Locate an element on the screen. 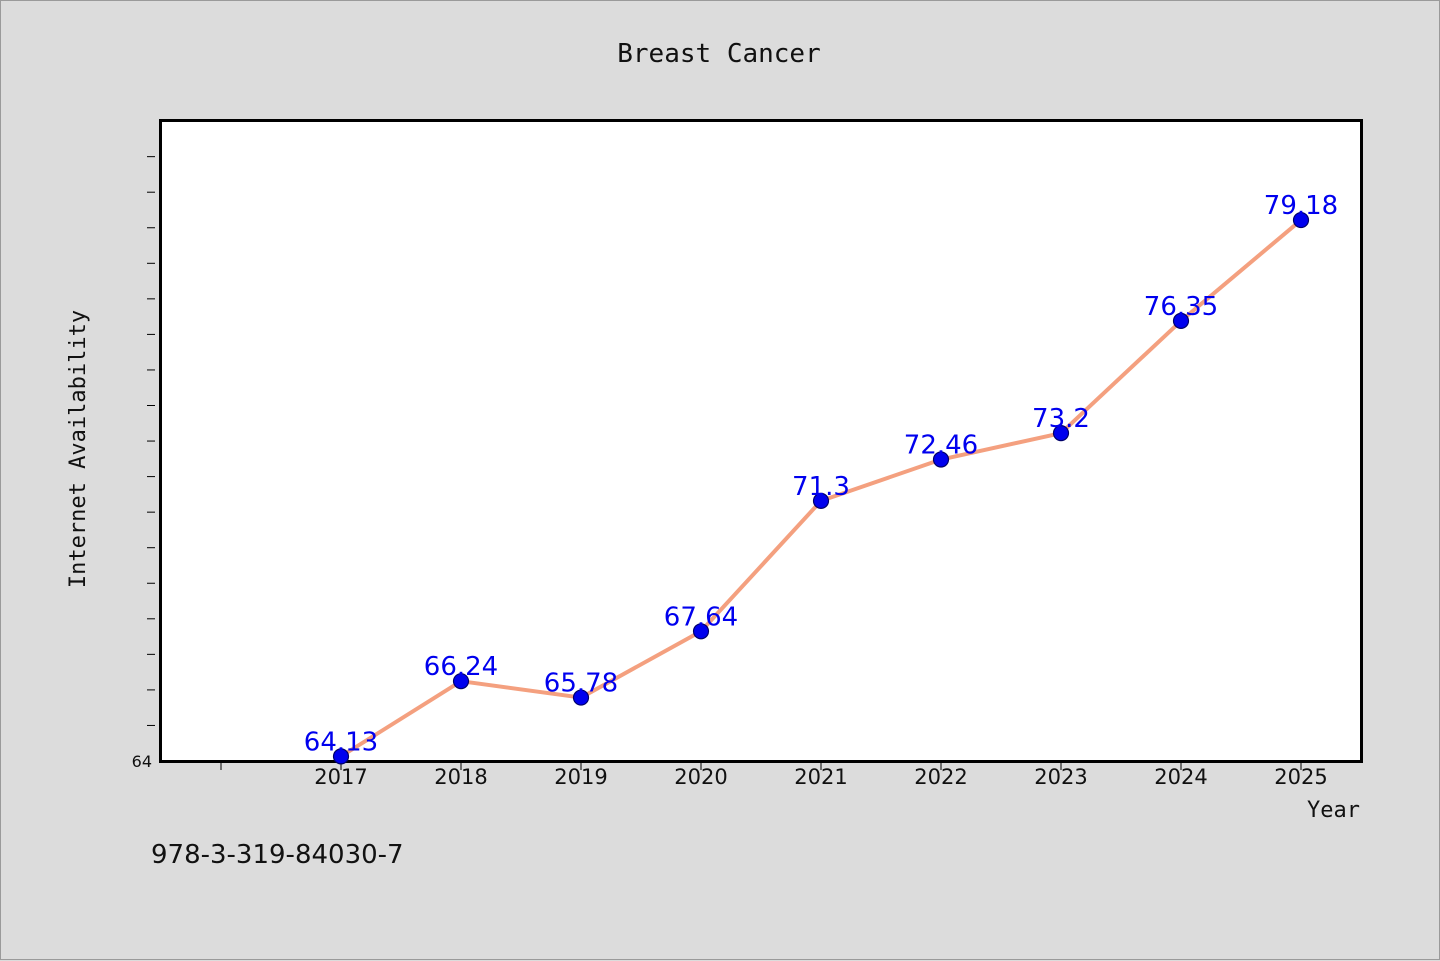 The height and width of the screenshot is (961, 1440). data-label: 76.35 is located at coordinates (1181, 307).